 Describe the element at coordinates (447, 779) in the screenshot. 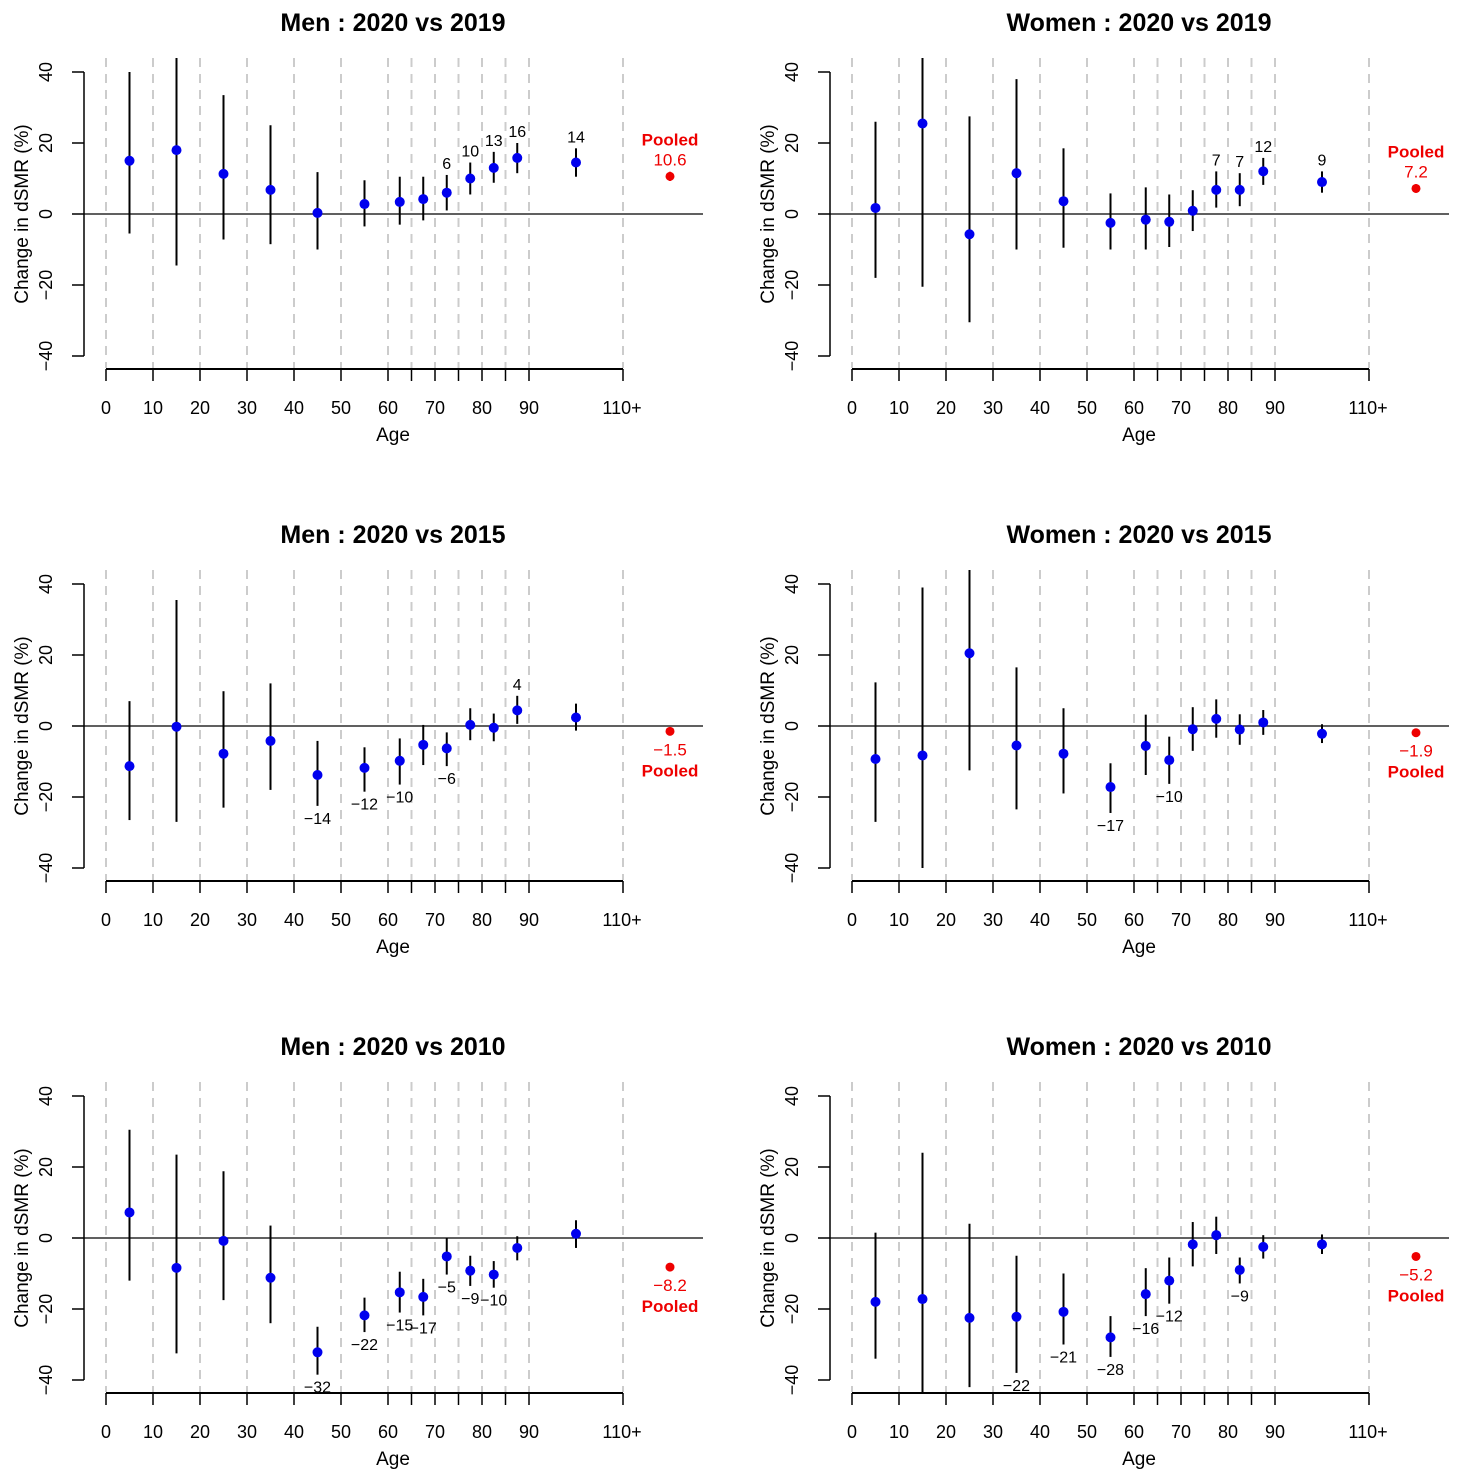

I see `point-label: −6` at that location.